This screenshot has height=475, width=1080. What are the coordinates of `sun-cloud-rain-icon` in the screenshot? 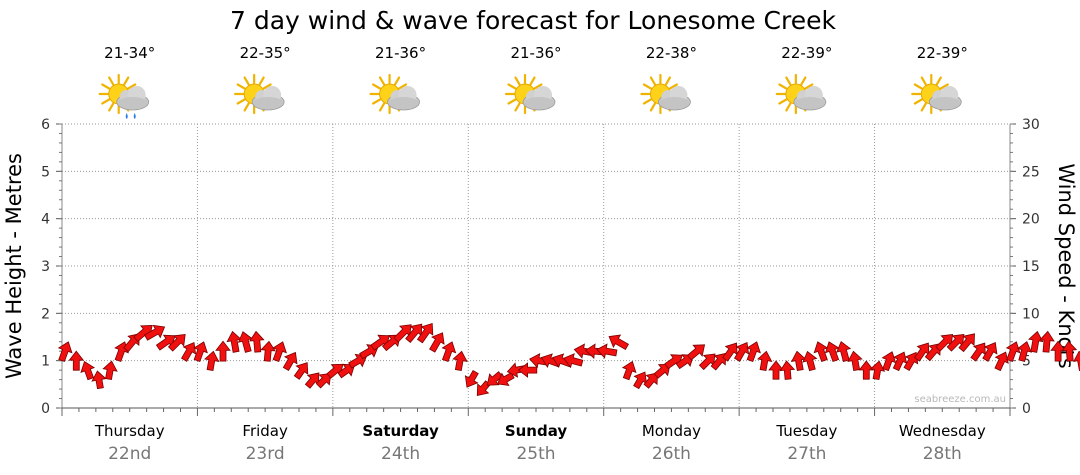 It's located at (124, 96).